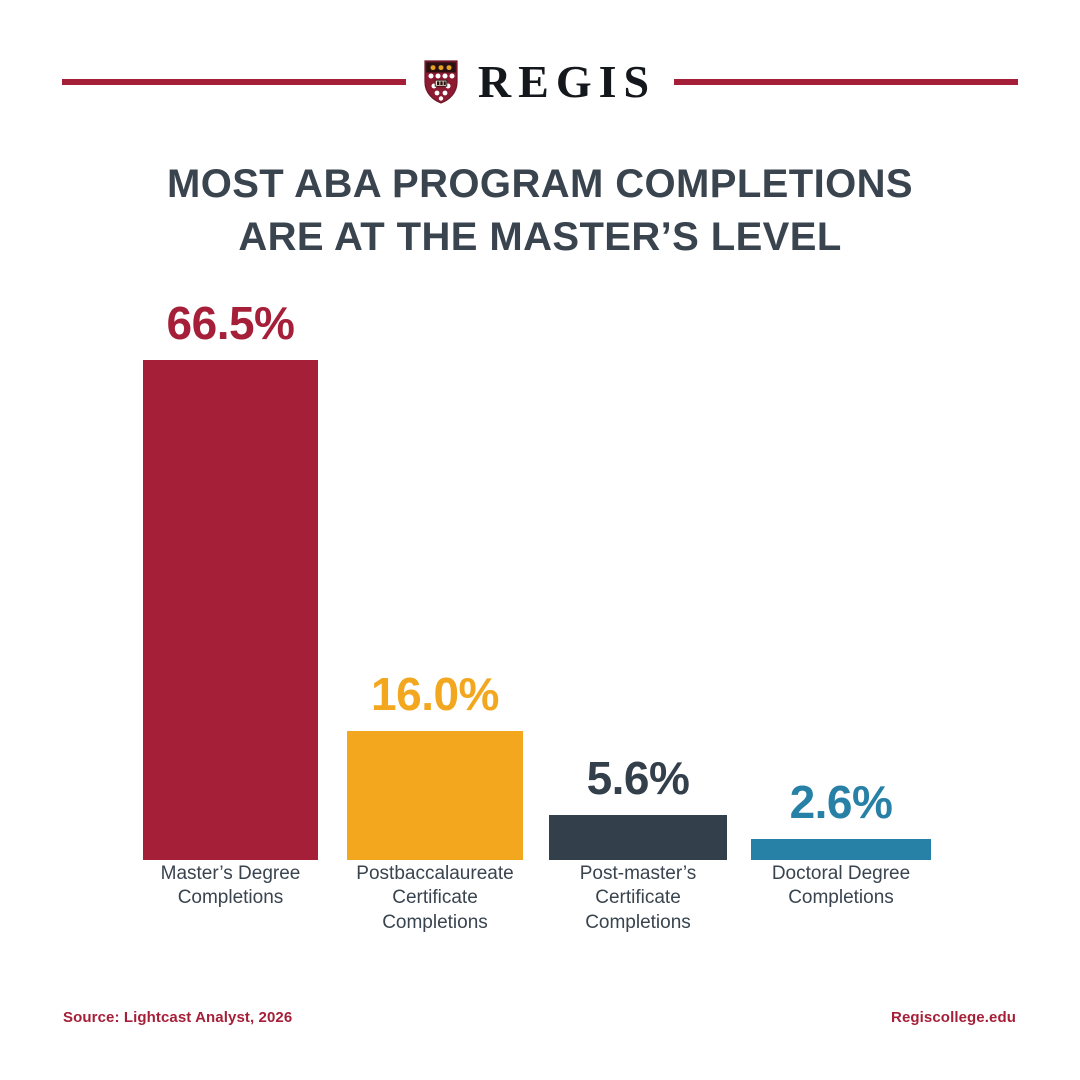  What do you see at coordinates (638, 580) in the screenshot?
I see `bar-column: 5.6%` at bounding box center [638, 580].